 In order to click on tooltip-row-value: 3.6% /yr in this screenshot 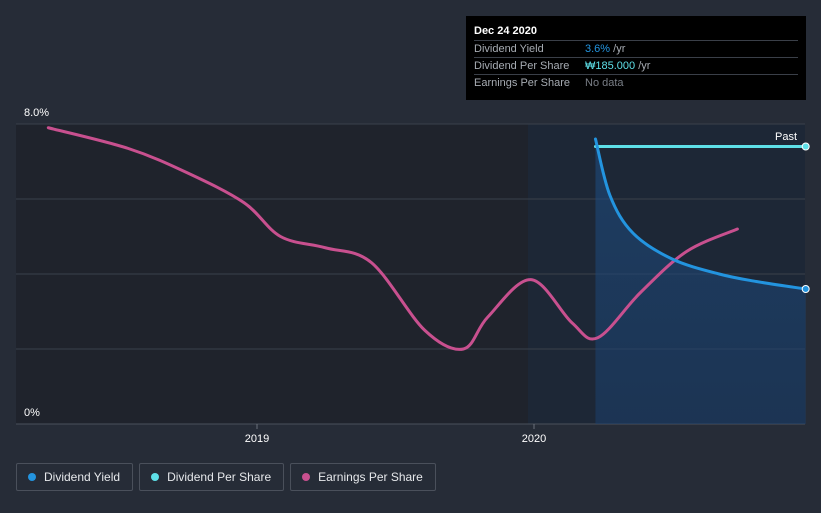, I will do `click(605, 49)`.